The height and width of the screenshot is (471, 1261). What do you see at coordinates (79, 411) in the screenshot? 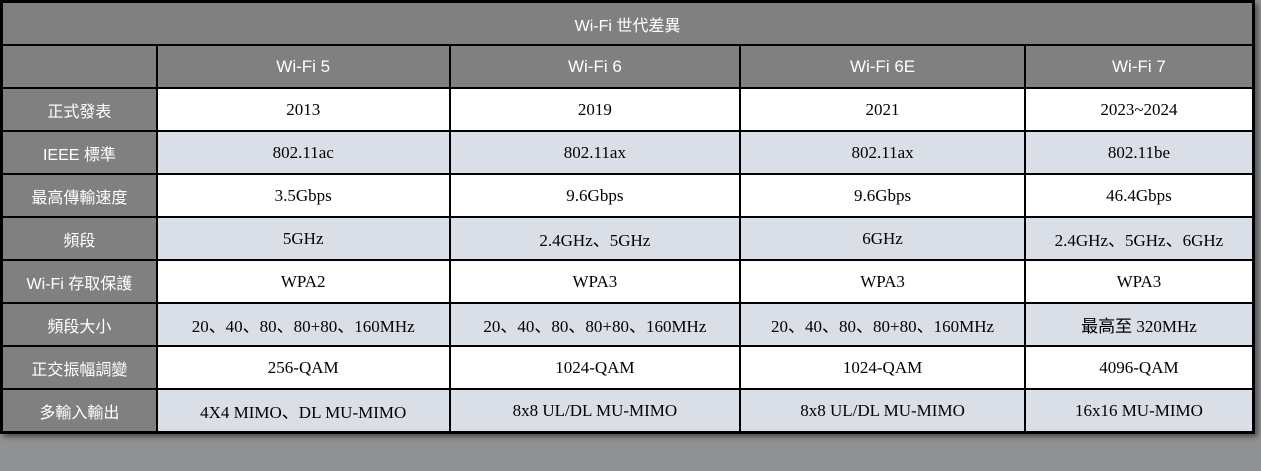
I see `row-label: 多輸入輸出` at bounding box center [79, 411].